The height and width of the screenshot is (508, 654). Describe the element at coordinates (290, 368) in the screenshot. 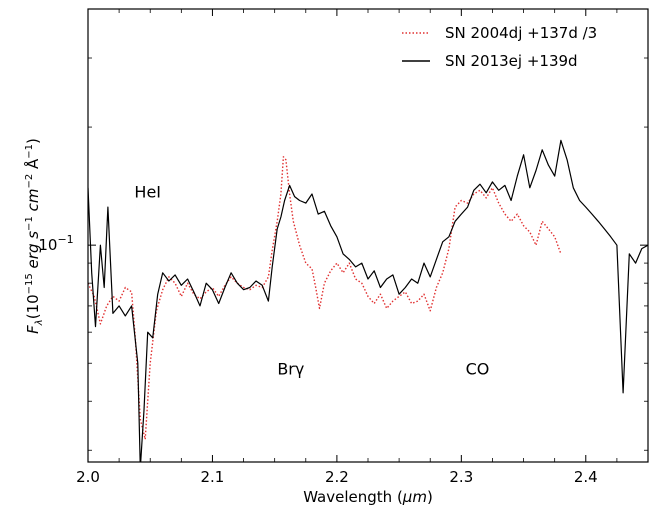

I see `annotation: Brγ` at that location.